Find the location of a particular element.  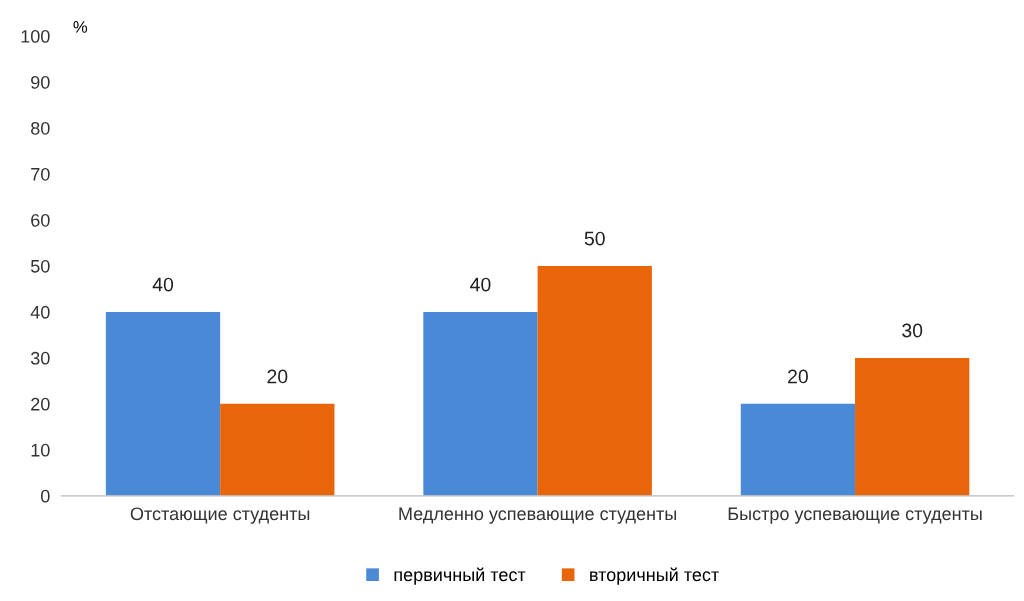

y-tick-label: 90 is located at coordinates (40, 82).